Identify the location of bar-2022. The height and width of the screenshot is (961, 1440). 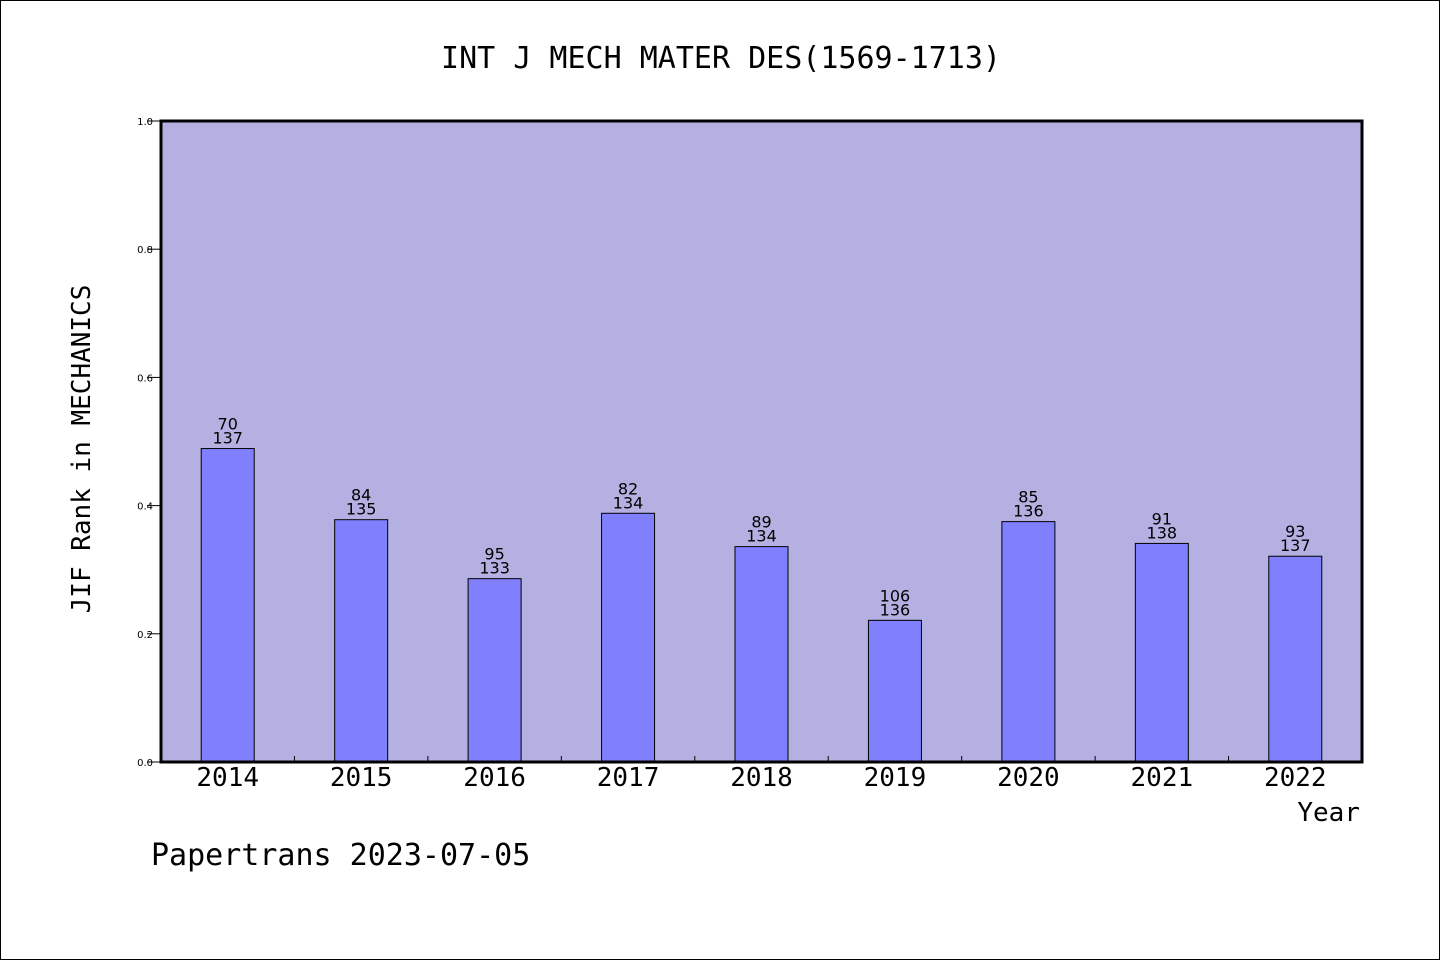
(1295, 659).